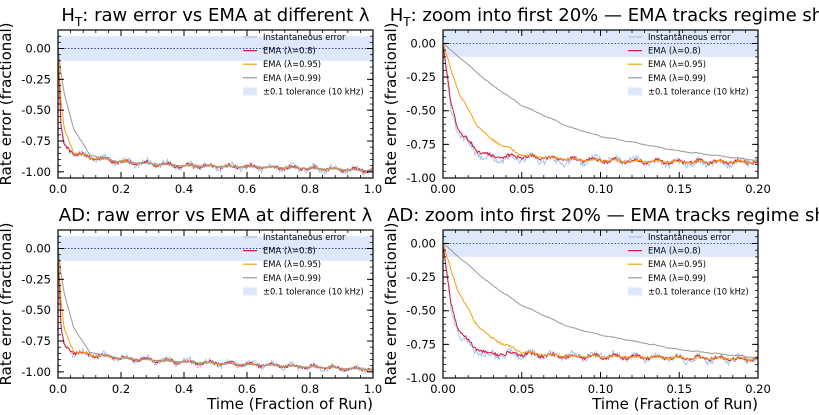 The image size is (819, 415). Describe the element at coordinates (215, 17) in the screenshot. I see `chart-title: HT: raw error vs EMA at different λ` at that location.